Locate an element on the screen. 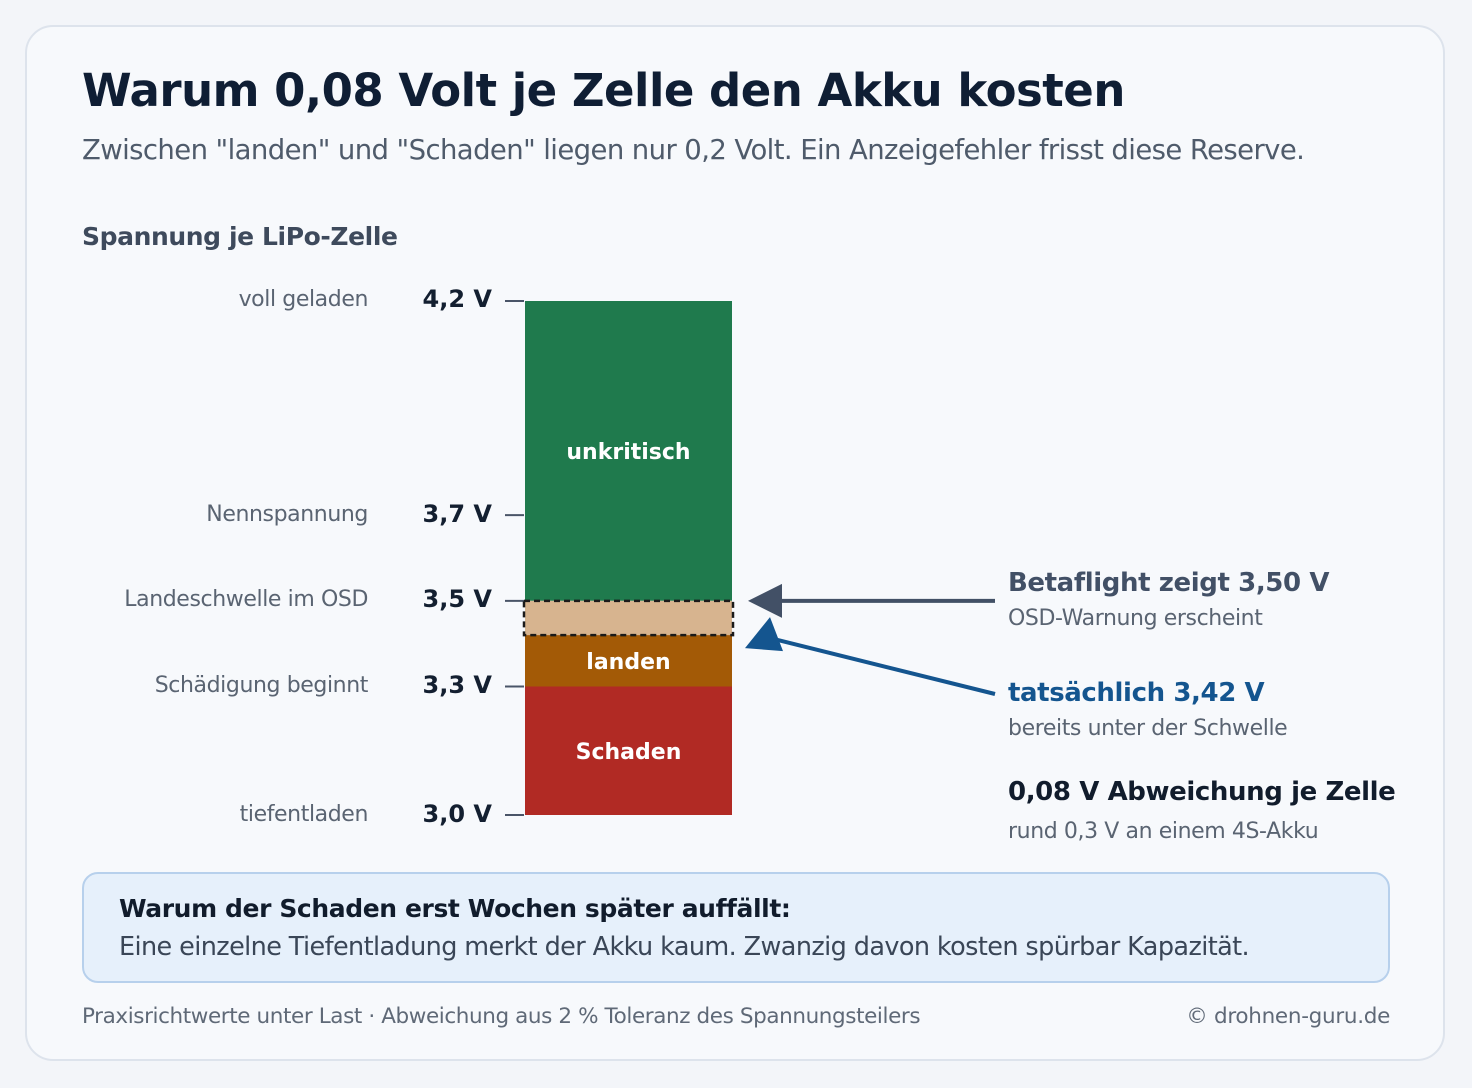 The height and width of the screenshot is (1088, 1472). level-value-deep-discharge: 3,0 V is located at coordinates (457, 814).